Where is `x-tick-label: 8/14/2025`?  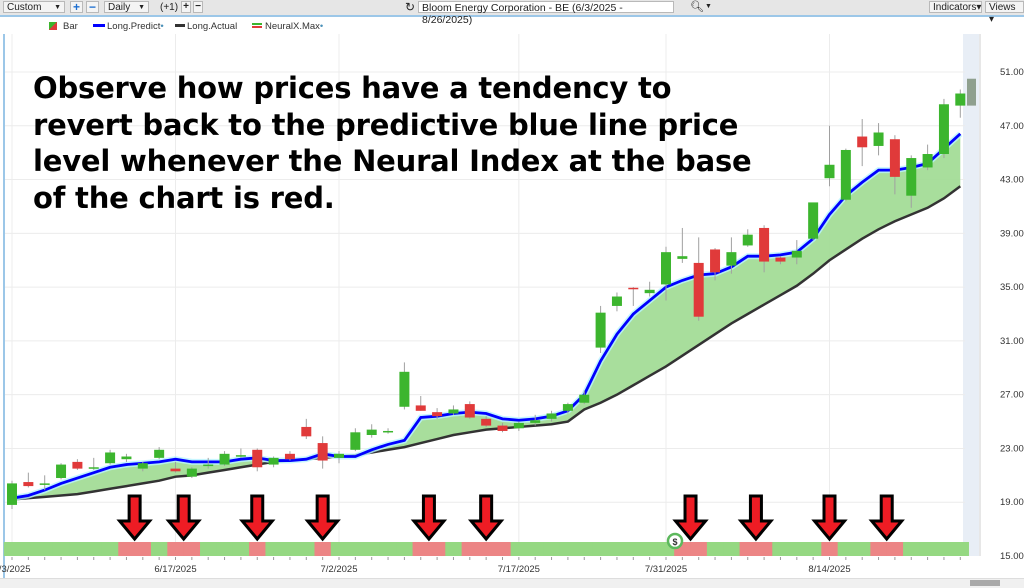 x-tick-label: 8/14/2025 is located at coordinates (829, 569).